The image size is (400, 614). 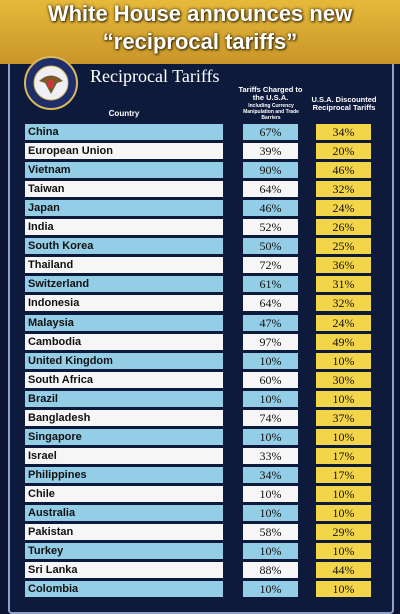 What do you see at coordinates (270, 170) in the screenshot?
I see `tariff-charged-cell: 90%` at bounding box center [270, 170].